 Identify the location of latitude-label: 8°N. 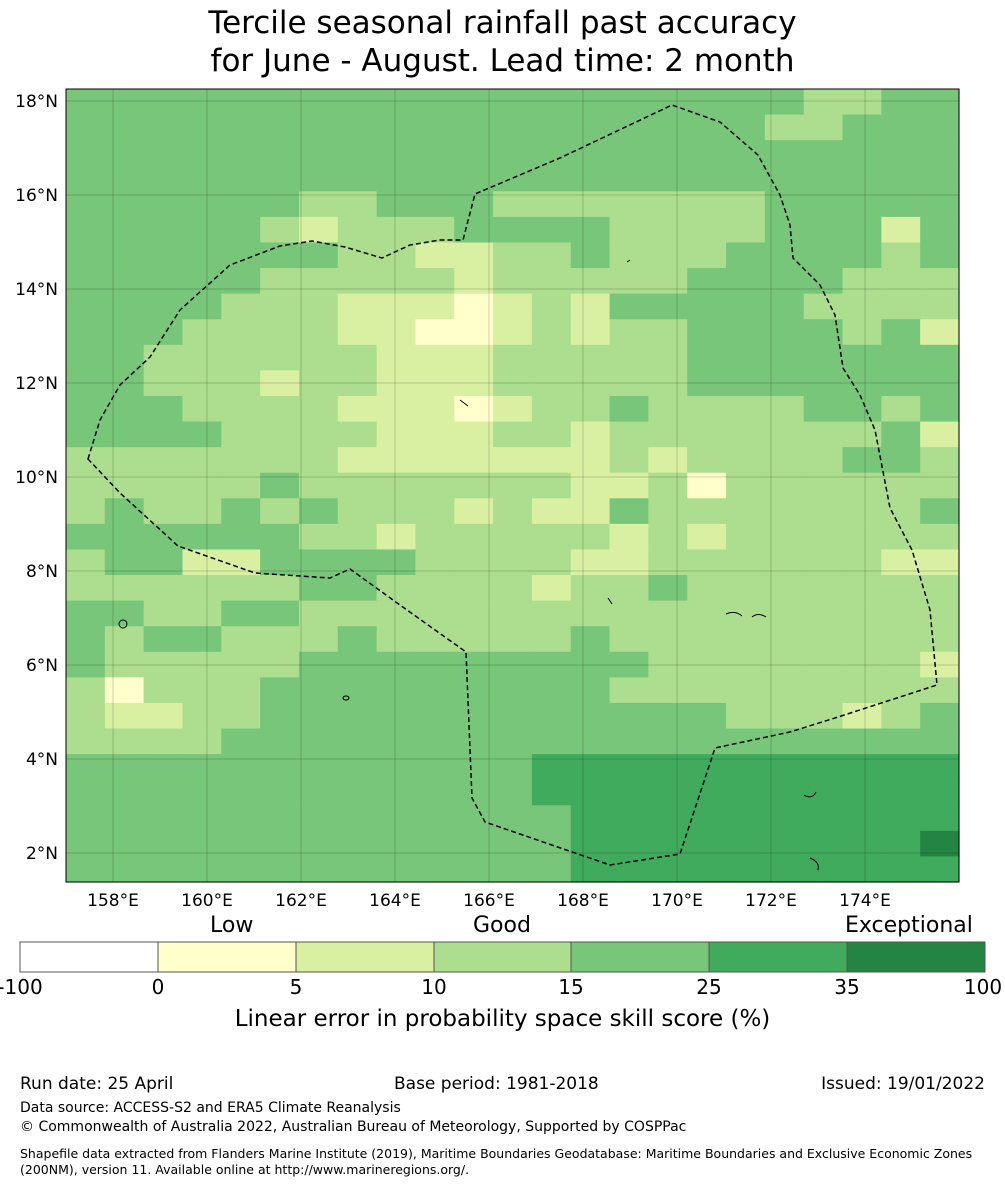
(42, 572).